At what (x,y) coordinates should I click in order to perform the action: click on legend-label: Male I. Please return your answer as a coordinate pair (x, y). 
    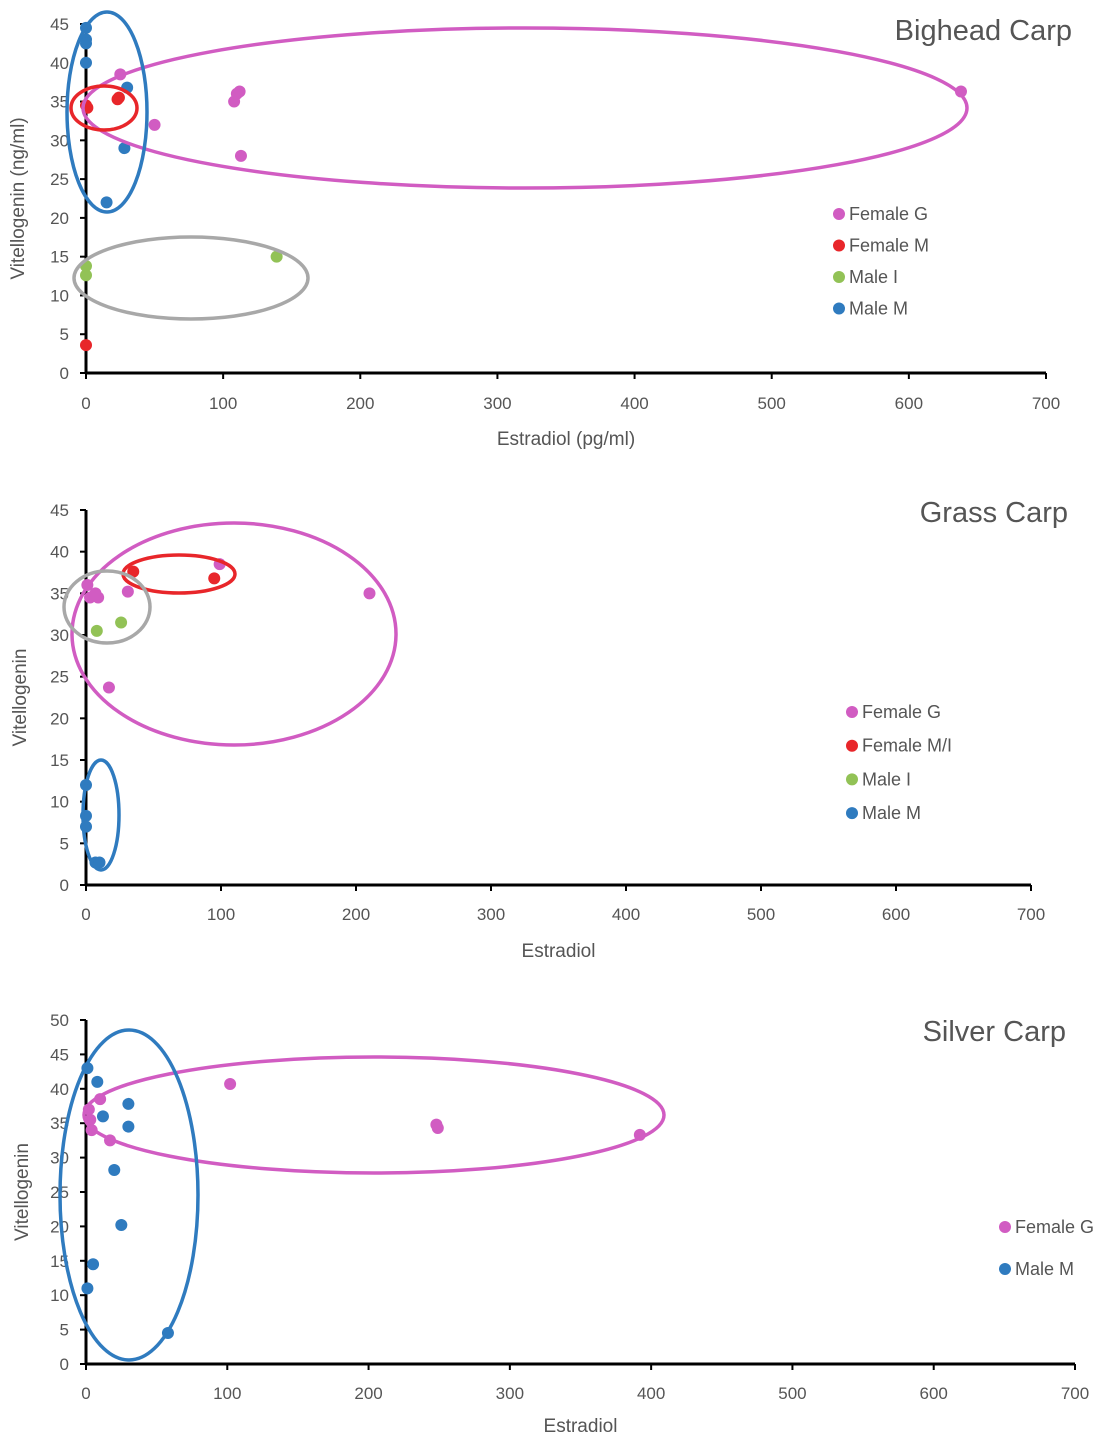
    Looking at the image, I should click on (886, 779).